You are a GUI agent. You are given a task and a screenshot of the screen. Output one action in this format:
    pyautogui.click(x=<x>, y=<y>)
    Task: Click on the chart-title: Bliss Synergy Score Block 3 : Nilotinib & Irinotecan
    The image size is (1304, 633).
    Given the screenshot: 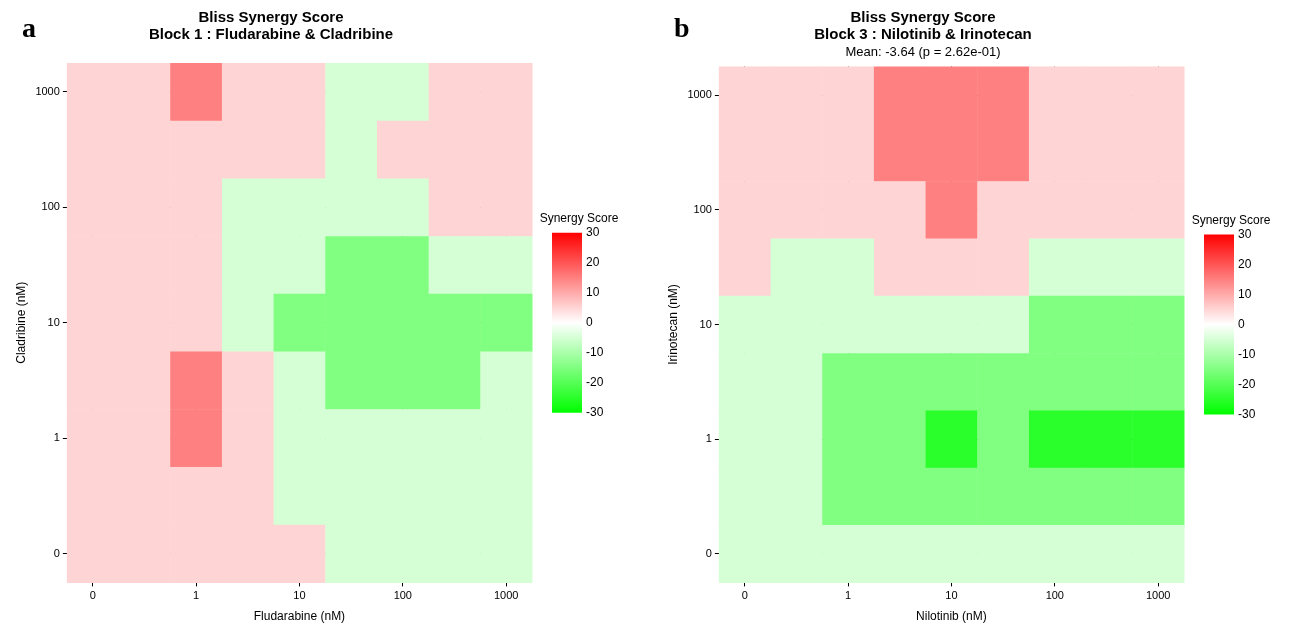 What is the action you would take?
    pyautogui.click(x=923, y=25)
    